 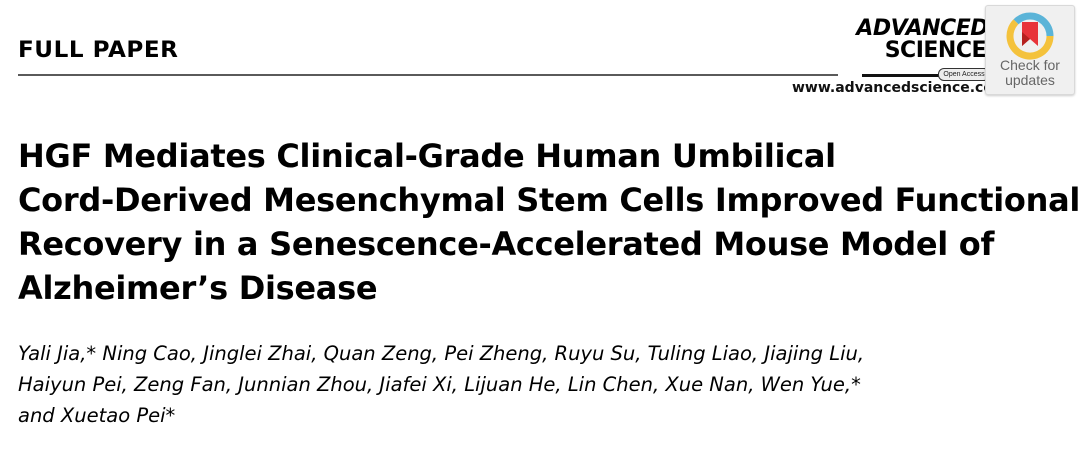 I want to click on journal-name-line2: SCIENCE, so click(x=935, y=50).